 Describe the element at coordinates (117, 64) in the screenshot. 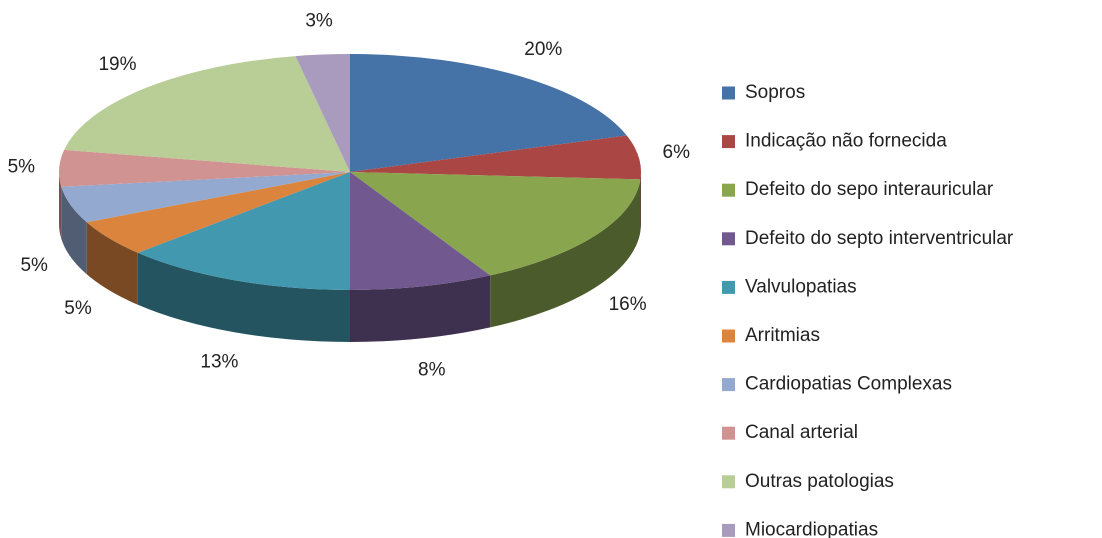

I see `data-label: 19%` at that location.